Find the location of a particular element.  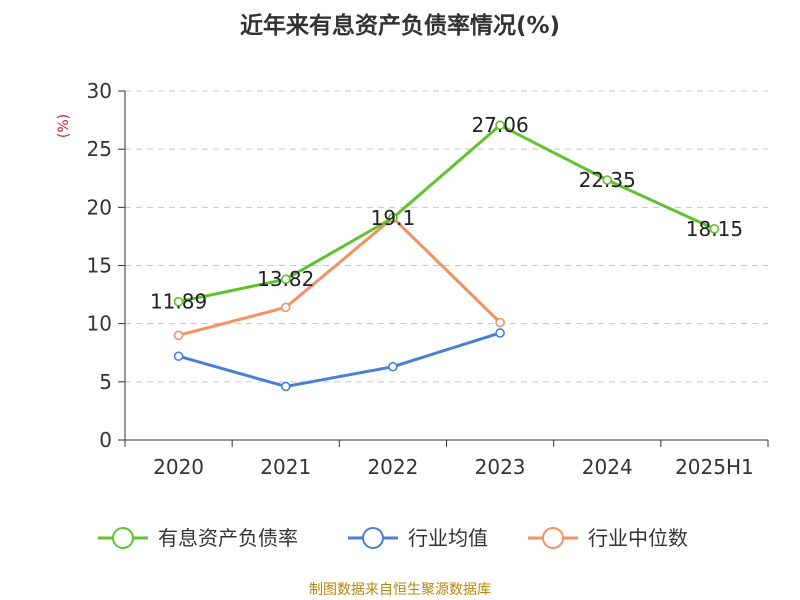

x-tick-label: 2021 is located at coordinates (285, 467).